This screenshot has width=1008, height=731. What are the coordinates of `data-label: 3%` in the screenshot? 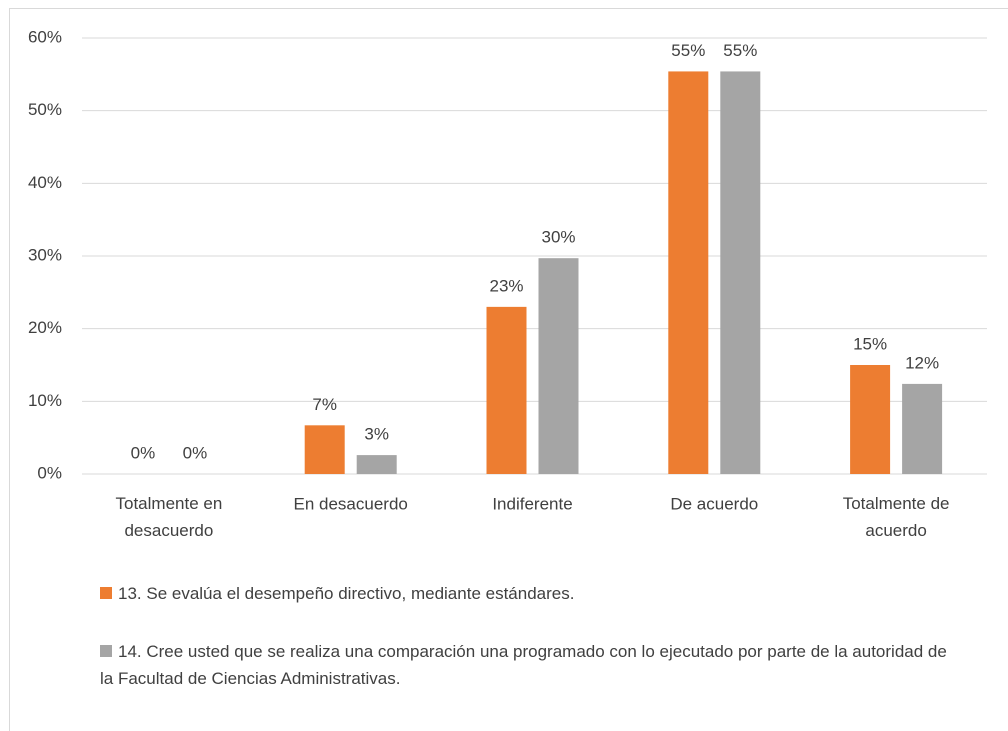 It's located at (376, 434).